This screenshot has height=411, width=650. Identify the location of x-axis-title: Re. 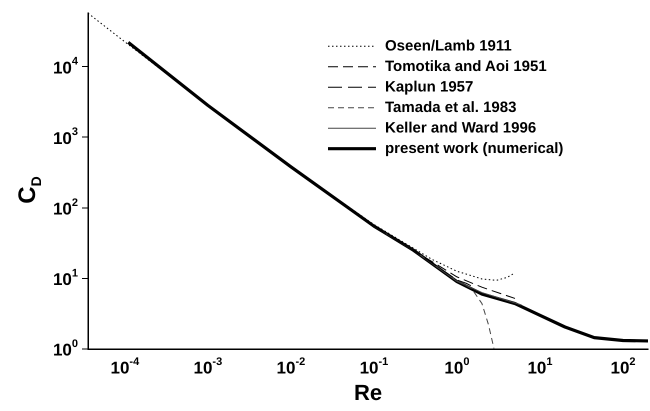
(368, 392).